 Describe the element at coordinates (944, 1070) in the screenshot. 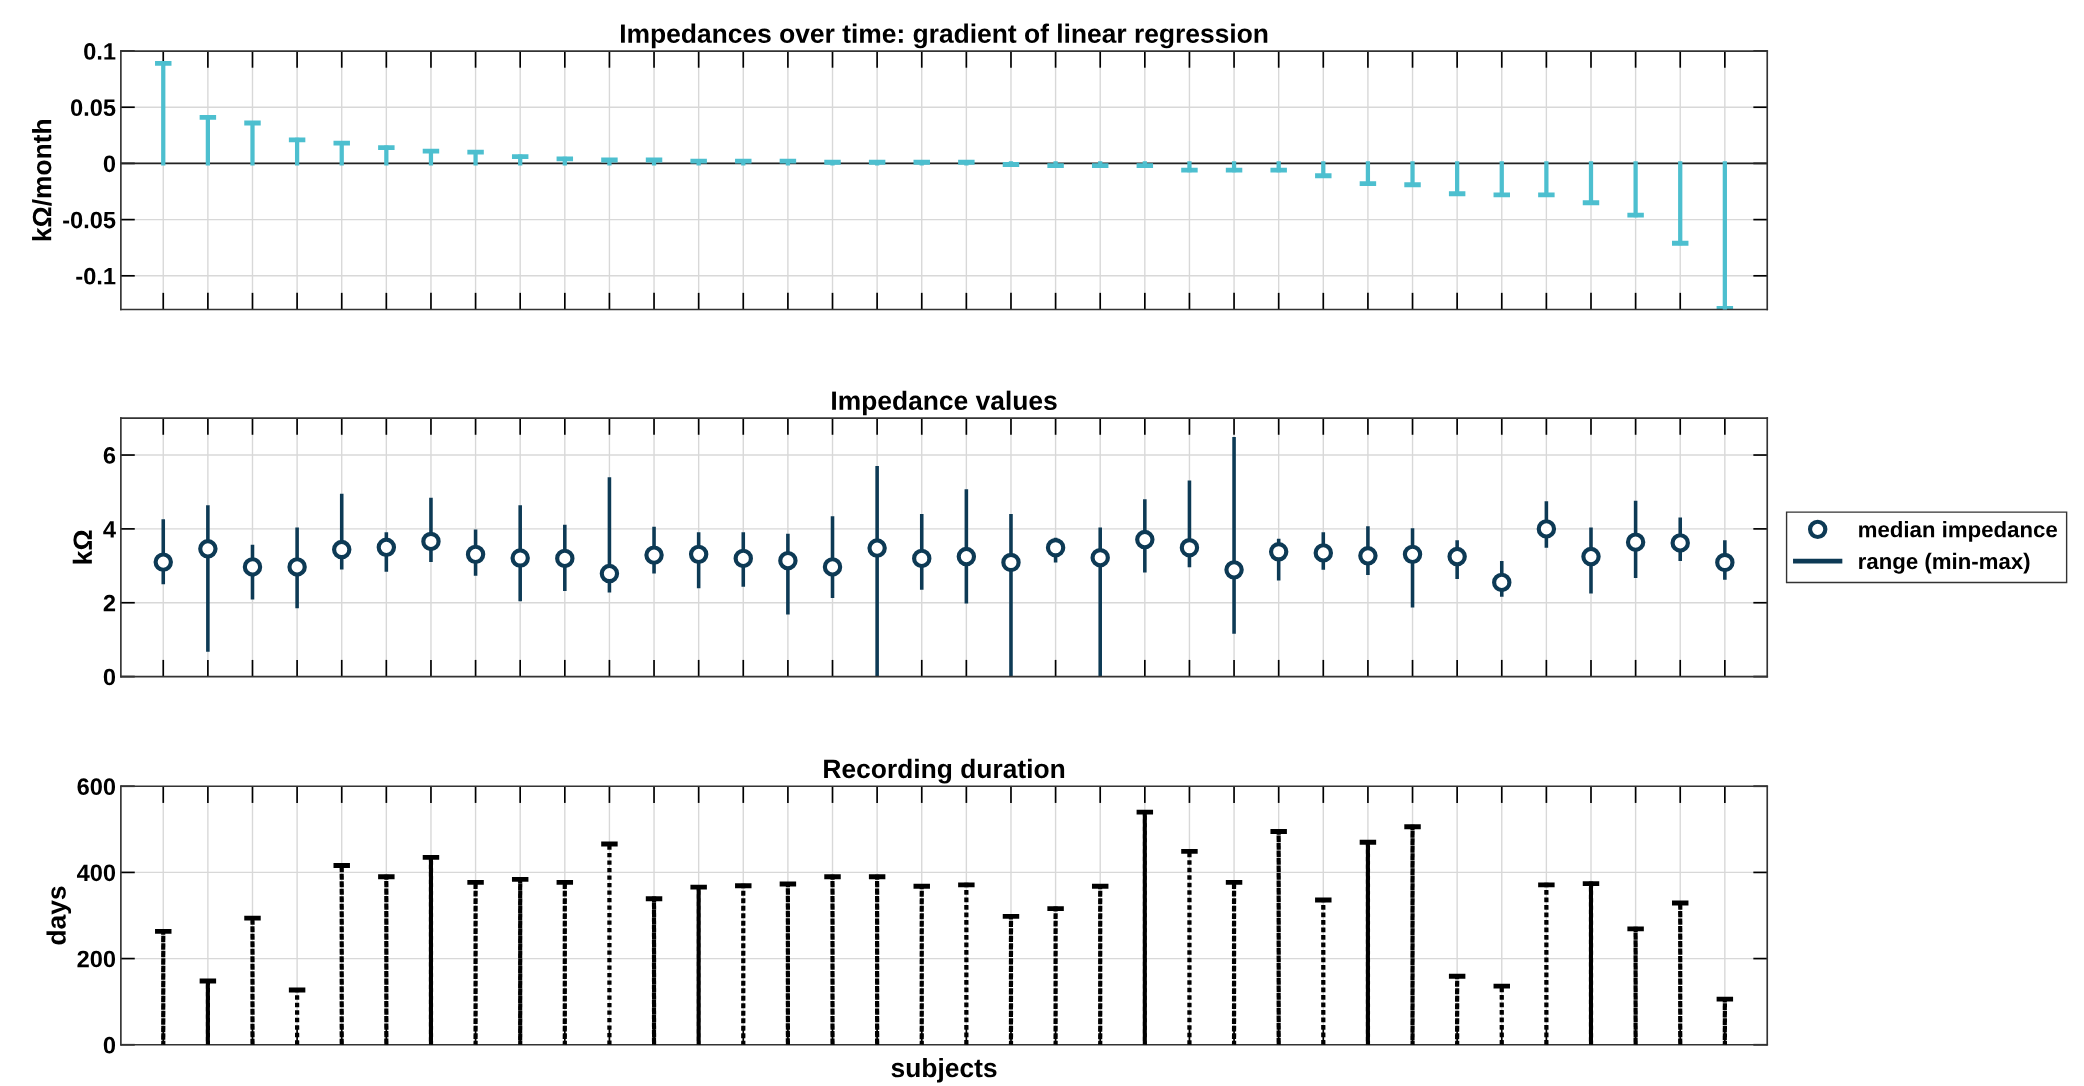

I see `x-axis-title: subjects` at that location.